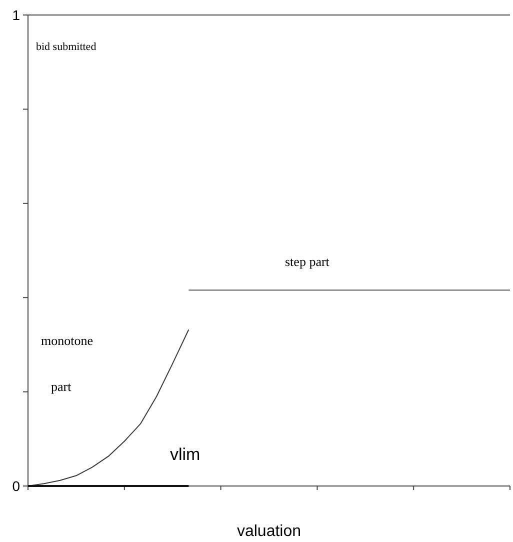 The image size is (513, 542). What do you see at coordinates (16, 486) in the screenshot?
I see `y-tick-label: 0` at bounding box center [16, 486].